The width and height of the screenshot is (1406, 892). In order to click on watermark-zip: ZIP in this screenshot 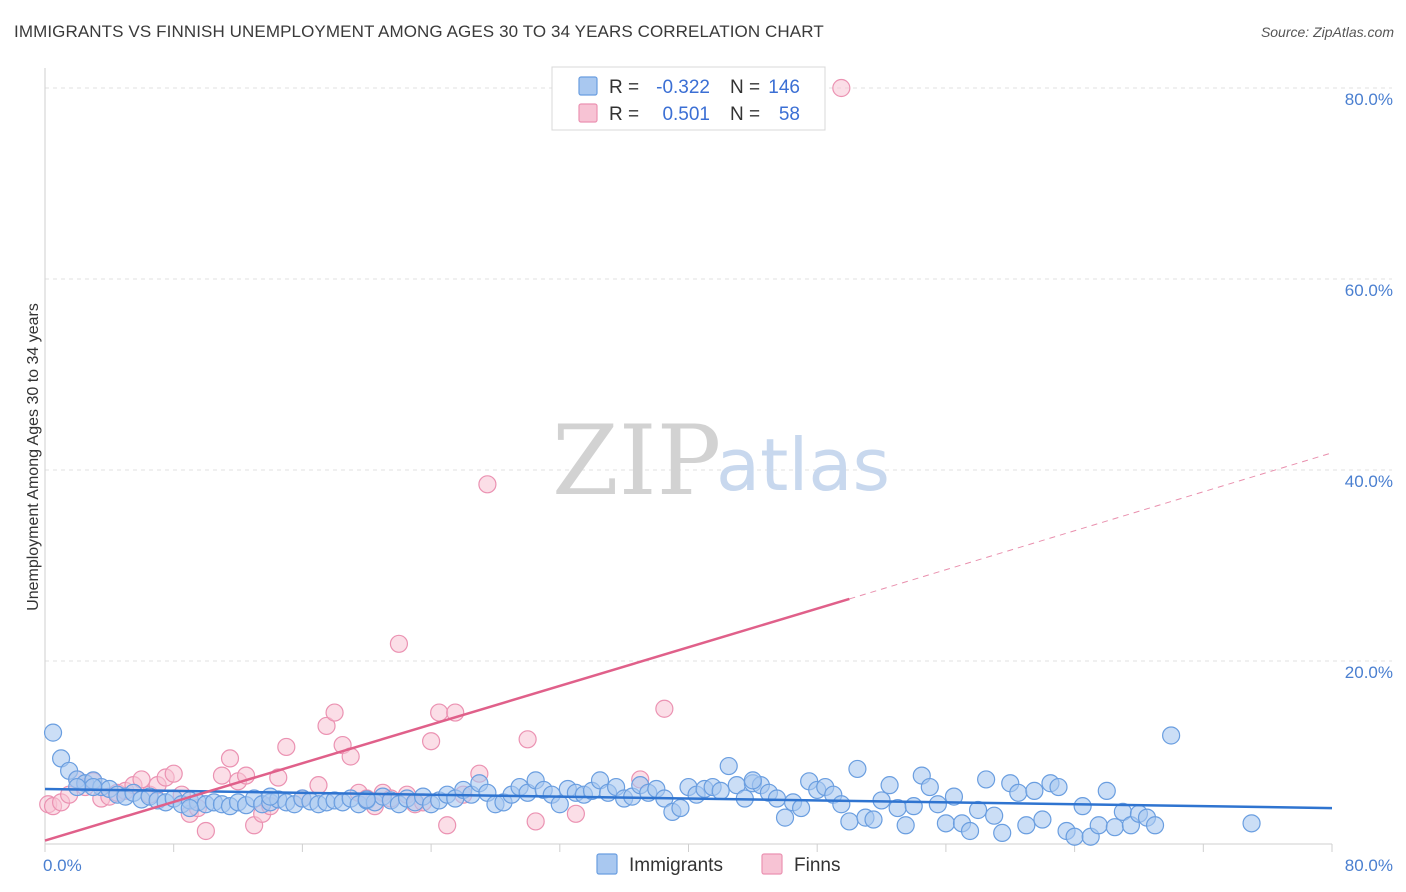, I will do `click(636, 461)`.